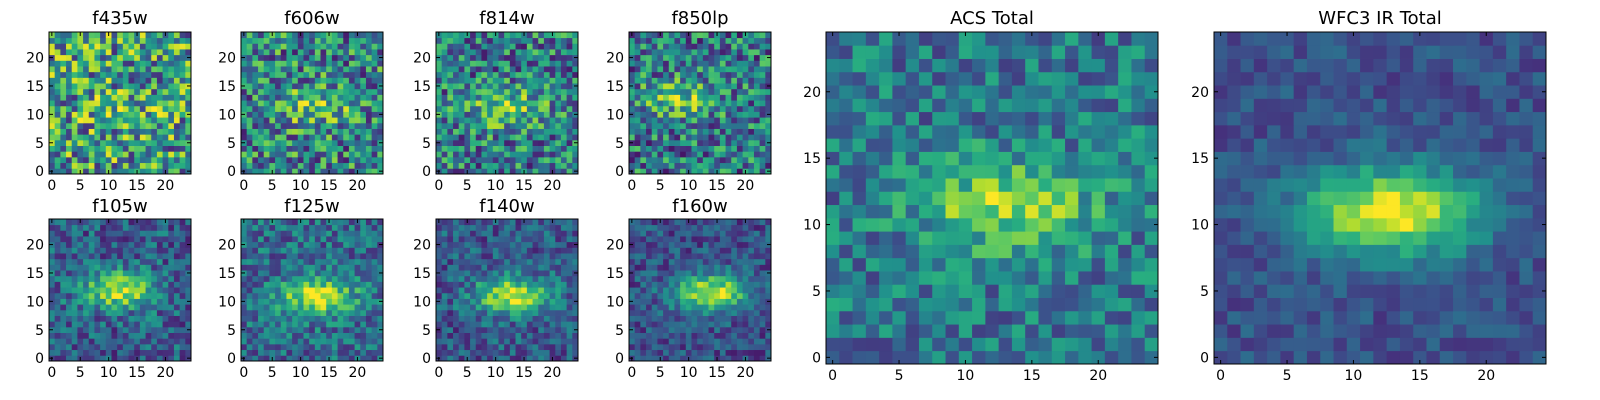 This screenshot has height=400, width=1600. Describe the element at coordinates (119, 206) in the screenshot. I see `panel-title: f105w` at that location.